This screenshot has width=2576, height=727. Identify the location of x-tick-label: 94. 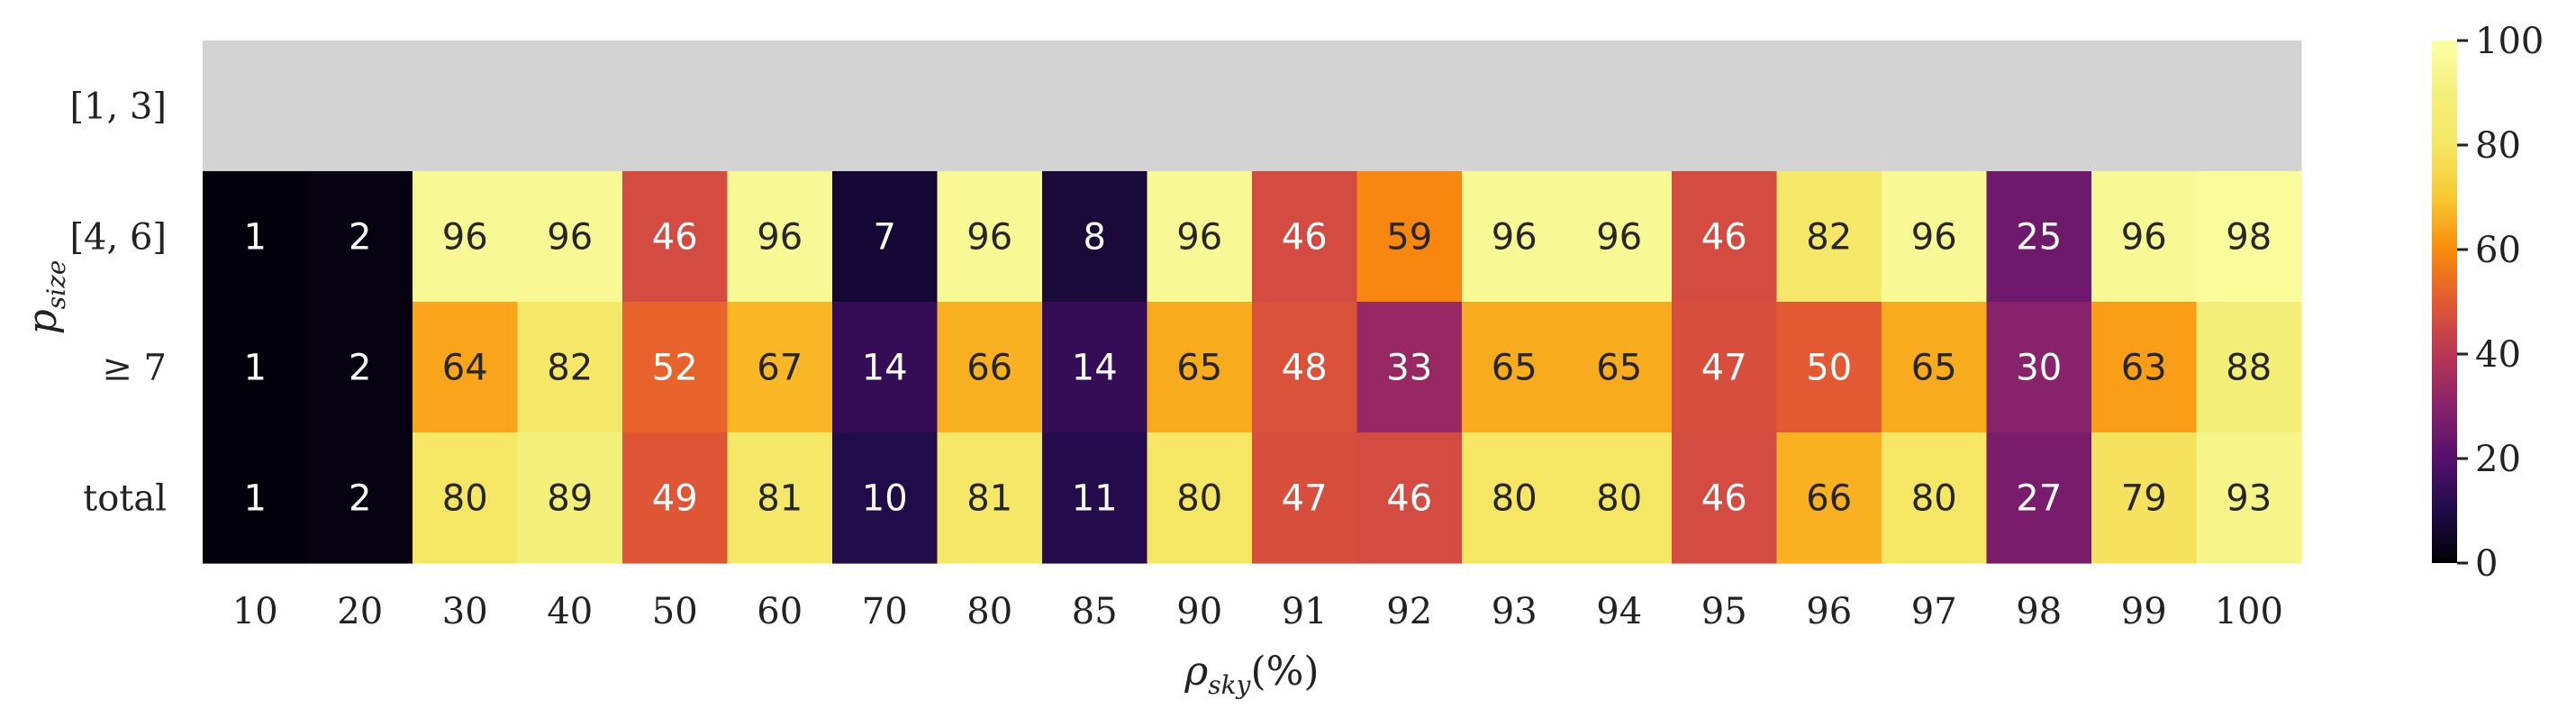
(1619, 612).